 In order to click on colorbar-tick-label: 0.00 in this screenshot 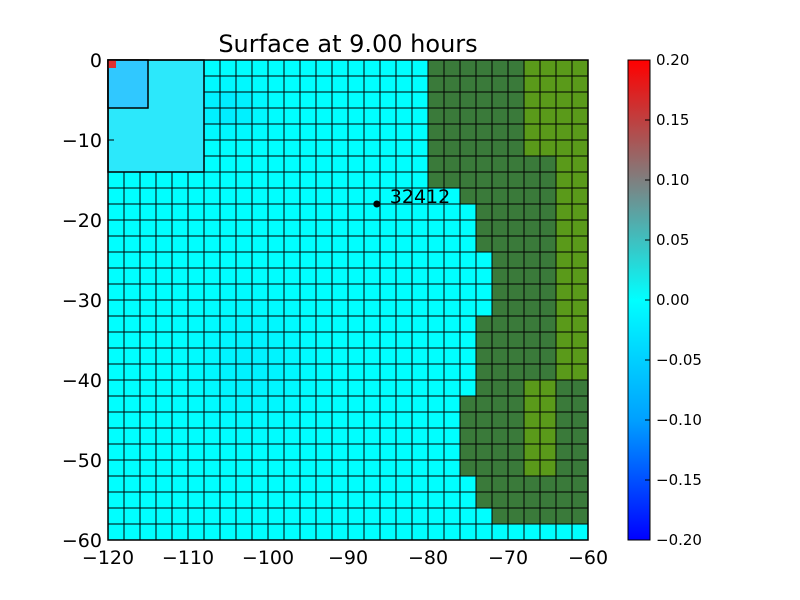, I will do `click(672, 300)`.